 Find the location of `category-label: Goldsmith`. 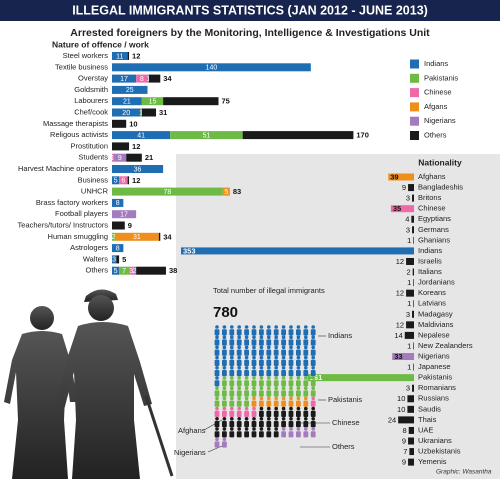

category-label: Goldsmith is located at coordinates (91, 89).